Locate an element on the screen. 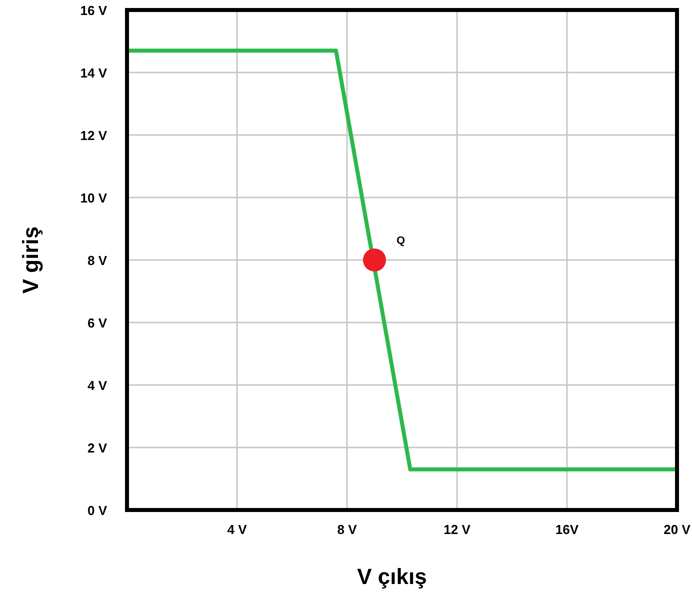  y-tick-label: 4 V is located at coordinates (97, 385).